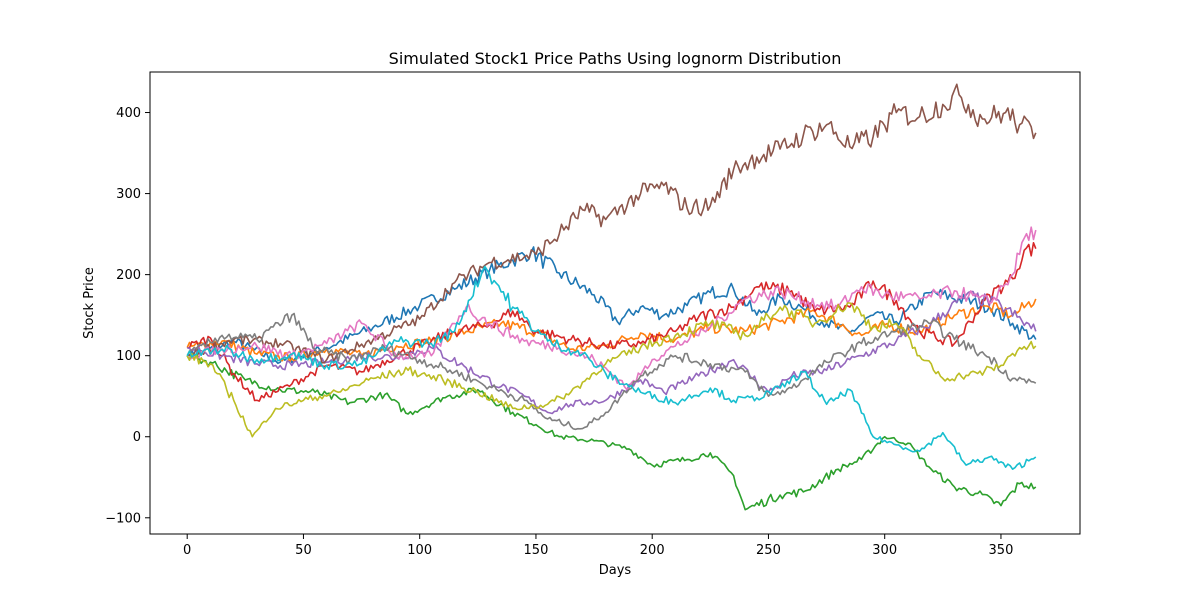 The image size is (1200, 600). What do you see at coordinates (123, 518) in the screenshot?
I see `y-tick-label: −100` at bounding box center [123, 518].